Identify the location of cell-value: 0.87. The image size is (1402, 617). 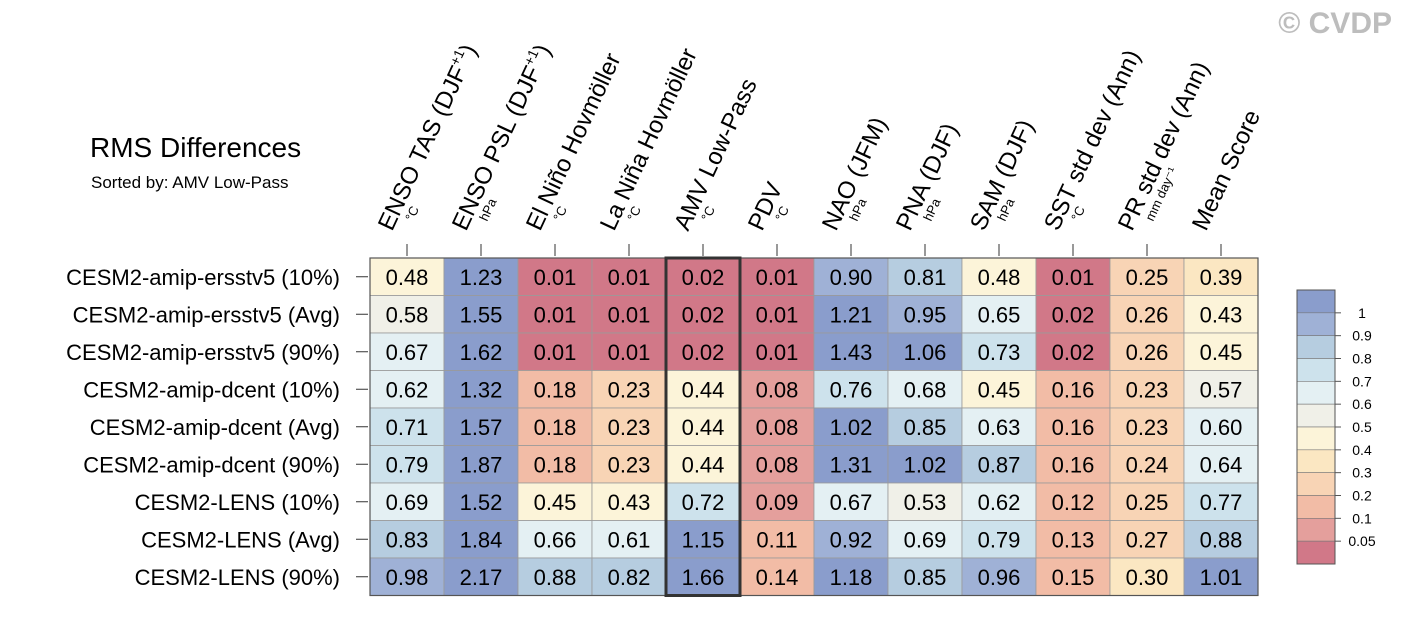
(999, 464).